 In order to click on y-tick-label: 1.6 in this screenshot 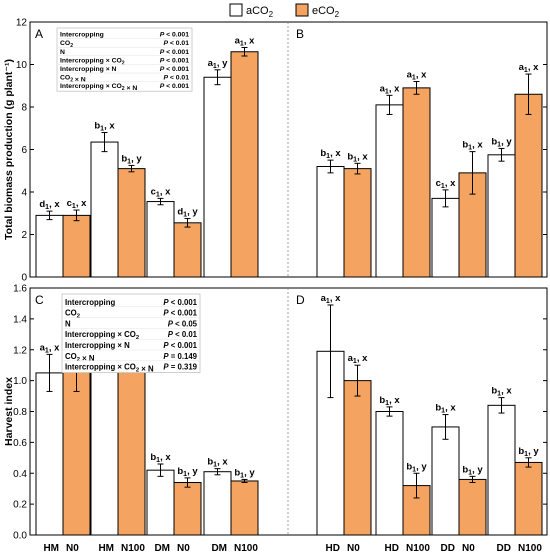, I will do `click(20, 289)`.